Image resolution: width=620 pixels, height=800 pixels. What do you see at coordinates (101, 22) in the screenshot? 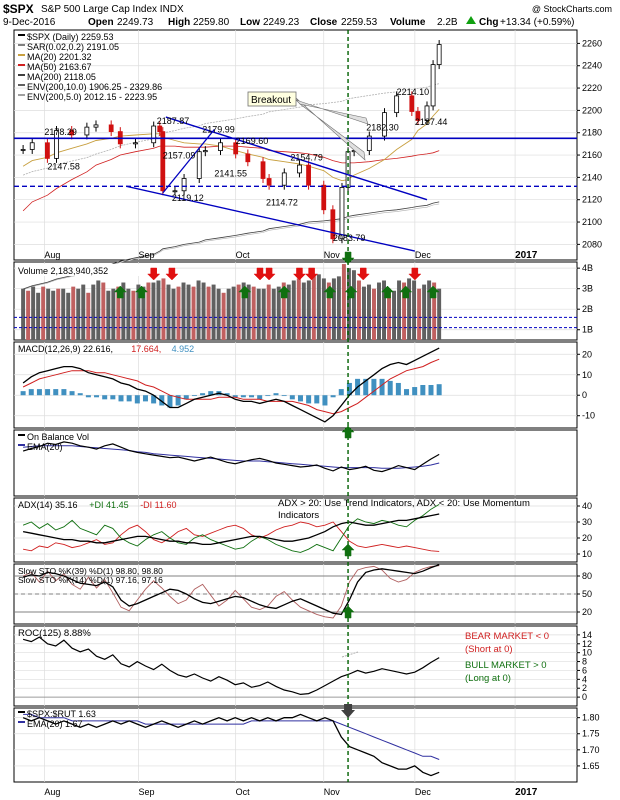
I see `open-label: Open` at bounding box center [101, 22].